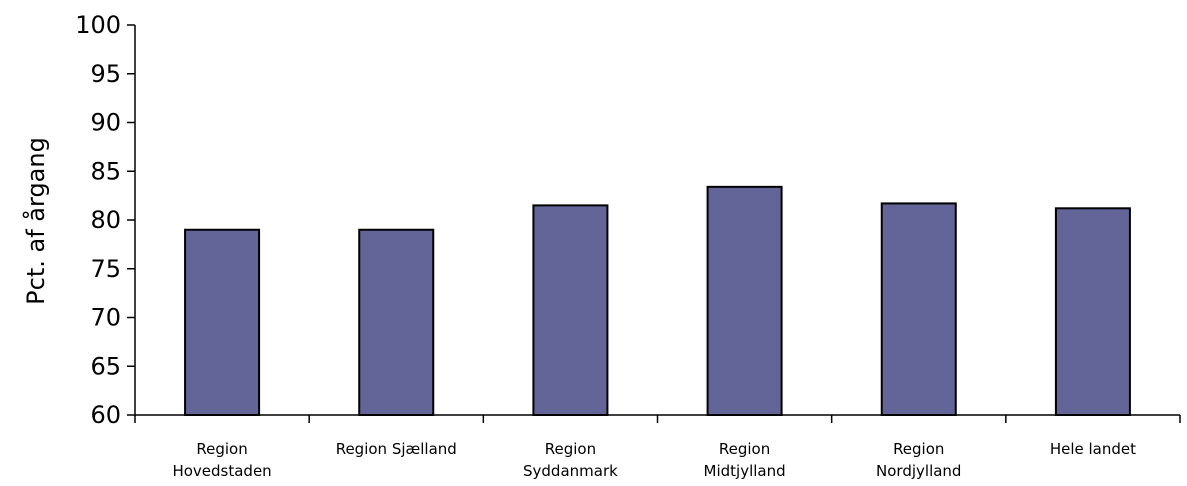 The image size is (1187, 486). I want to click on y-axis: 60 65 70 75 80 85 90 95 100, so click(105, 220).